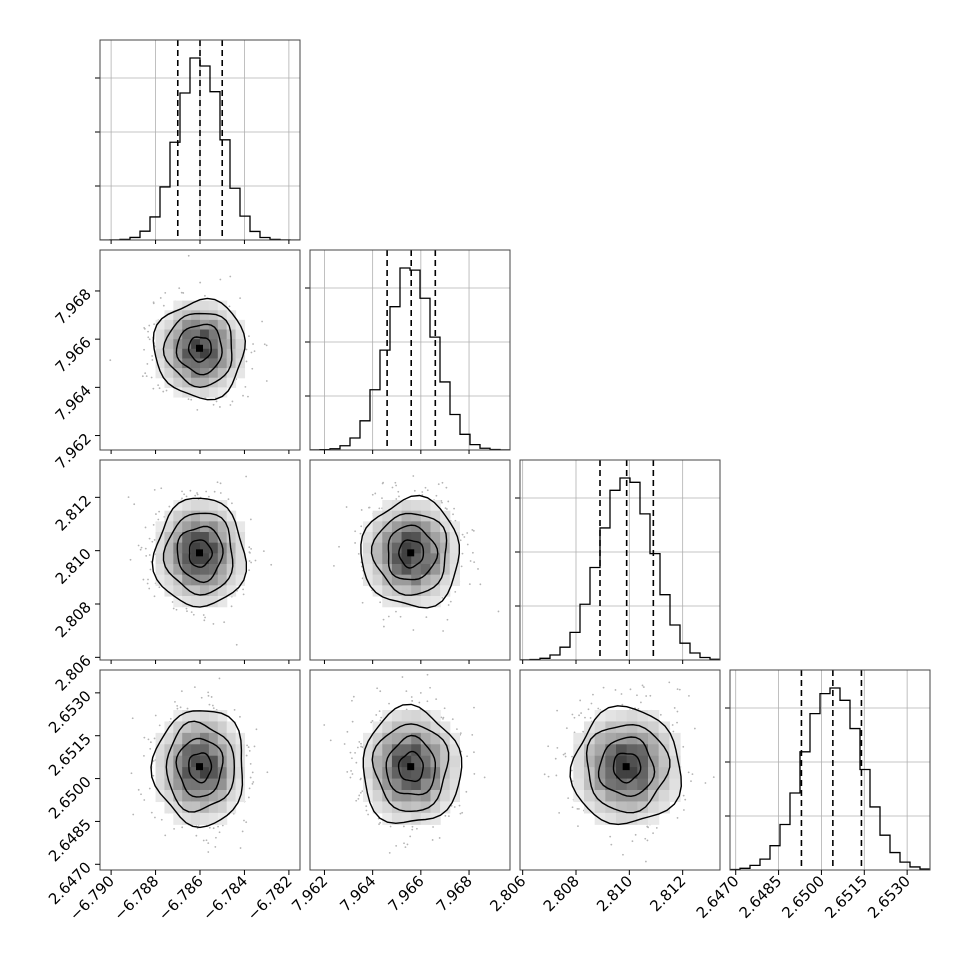  I want to click on density-peak, so click(199, 348).